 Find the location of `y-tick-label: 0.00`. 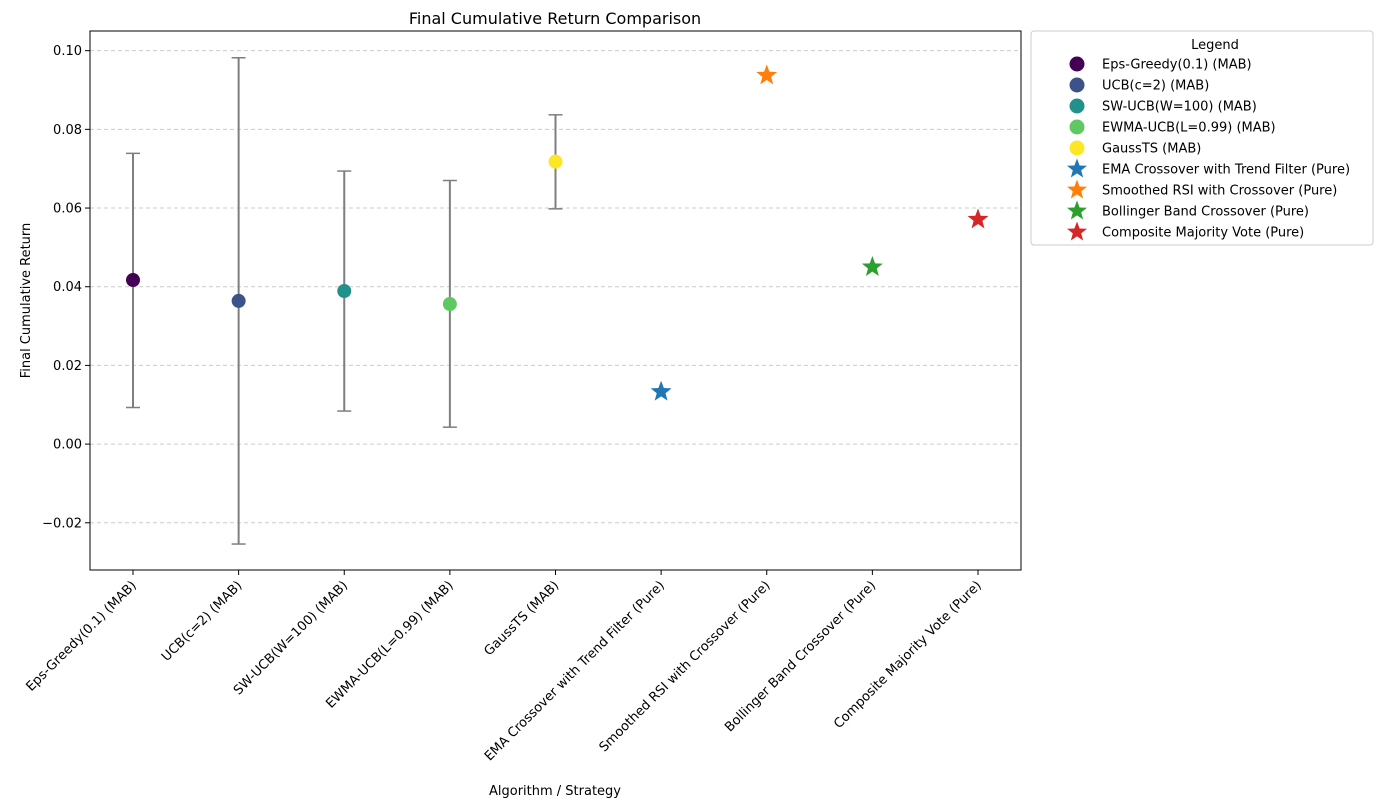

y-tick-label: 0.00 is located at coordinates (67, 445).